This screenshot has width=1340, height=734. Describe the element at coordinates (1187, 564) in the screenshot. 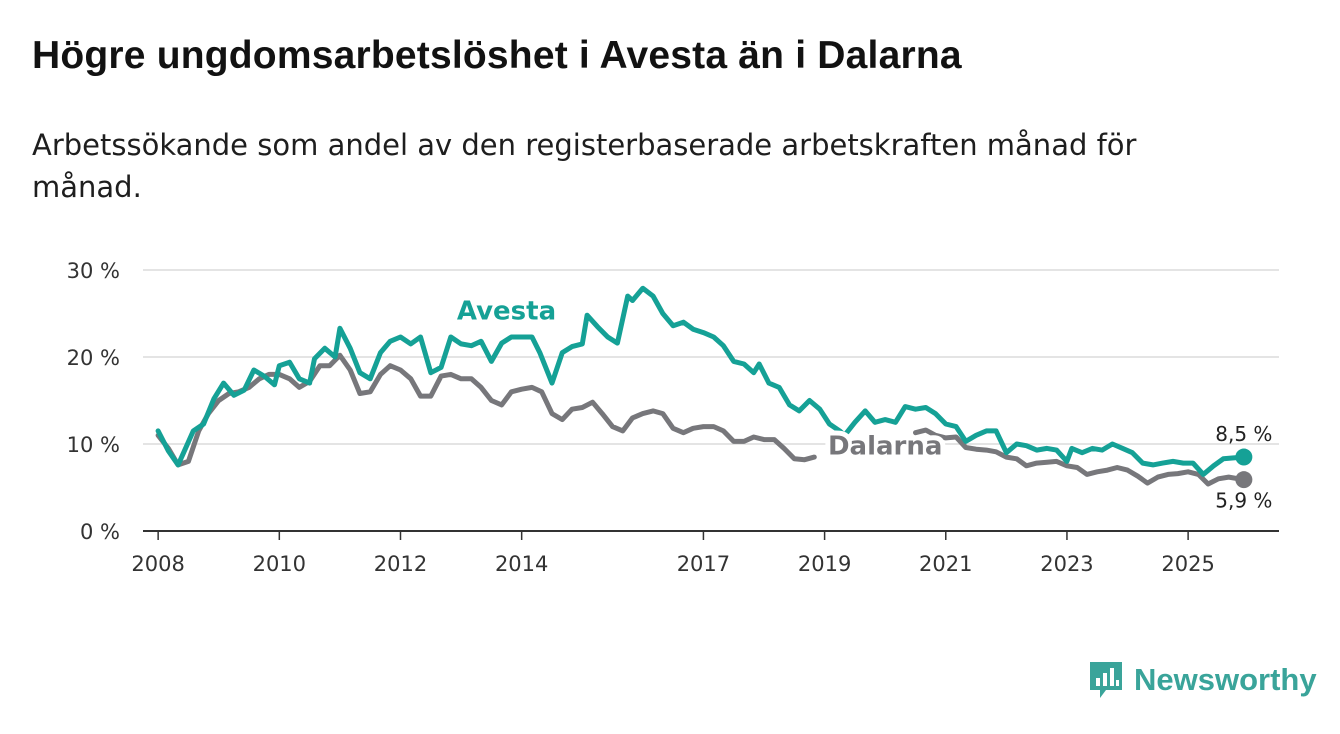

I see `x-tick-label: 2025` at that location.